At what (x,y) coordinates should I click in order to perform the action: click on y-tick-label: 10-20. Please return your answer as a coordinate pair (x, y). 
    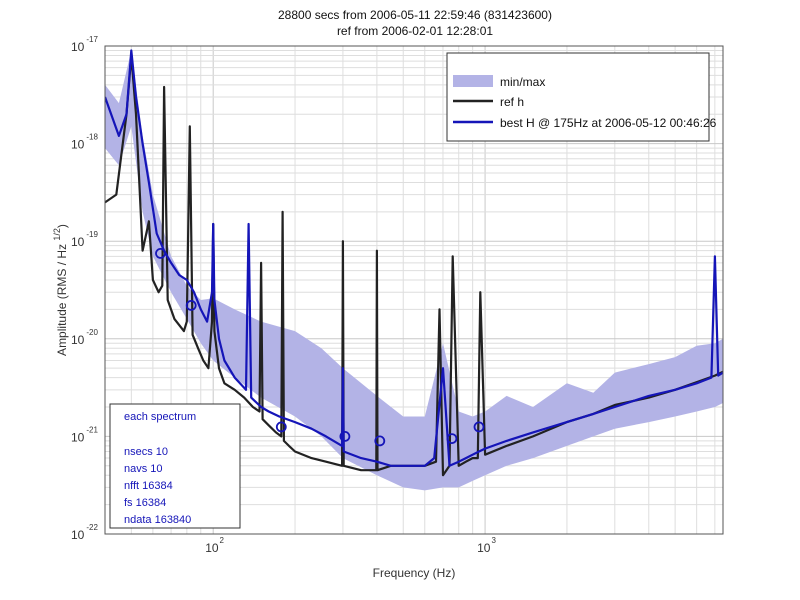
    Looking at the image, I should click on (84, 337).